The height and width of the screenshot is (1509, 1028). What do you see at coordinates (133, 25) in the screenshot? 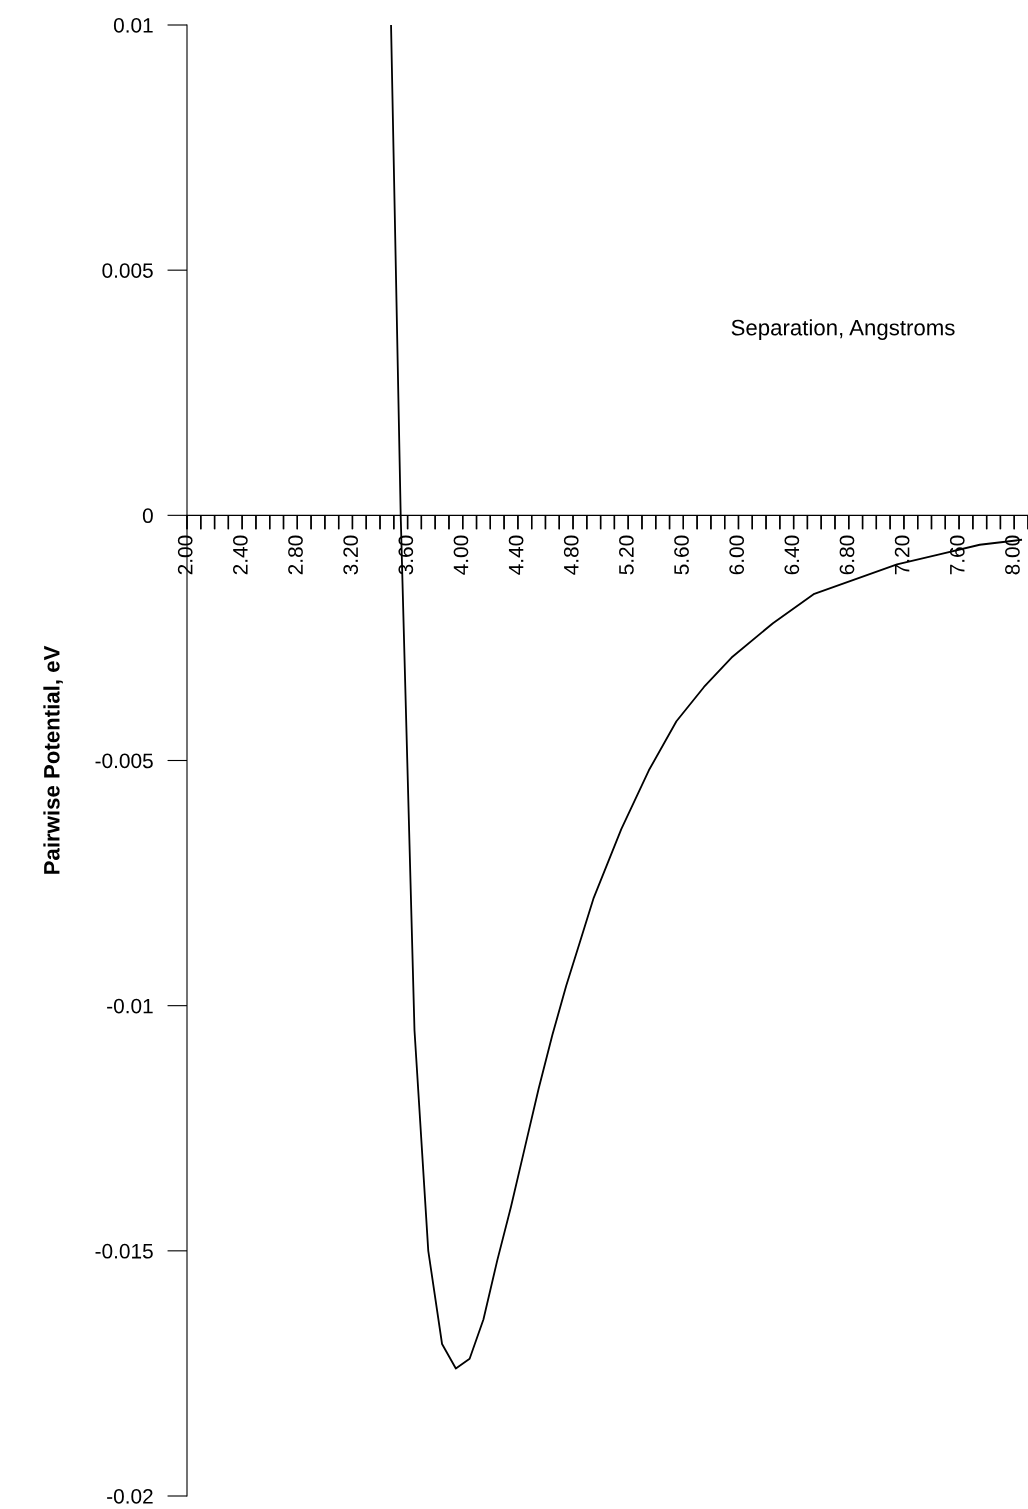
I see `y-tick-label: 0.01` at bounding box center [133, 25].